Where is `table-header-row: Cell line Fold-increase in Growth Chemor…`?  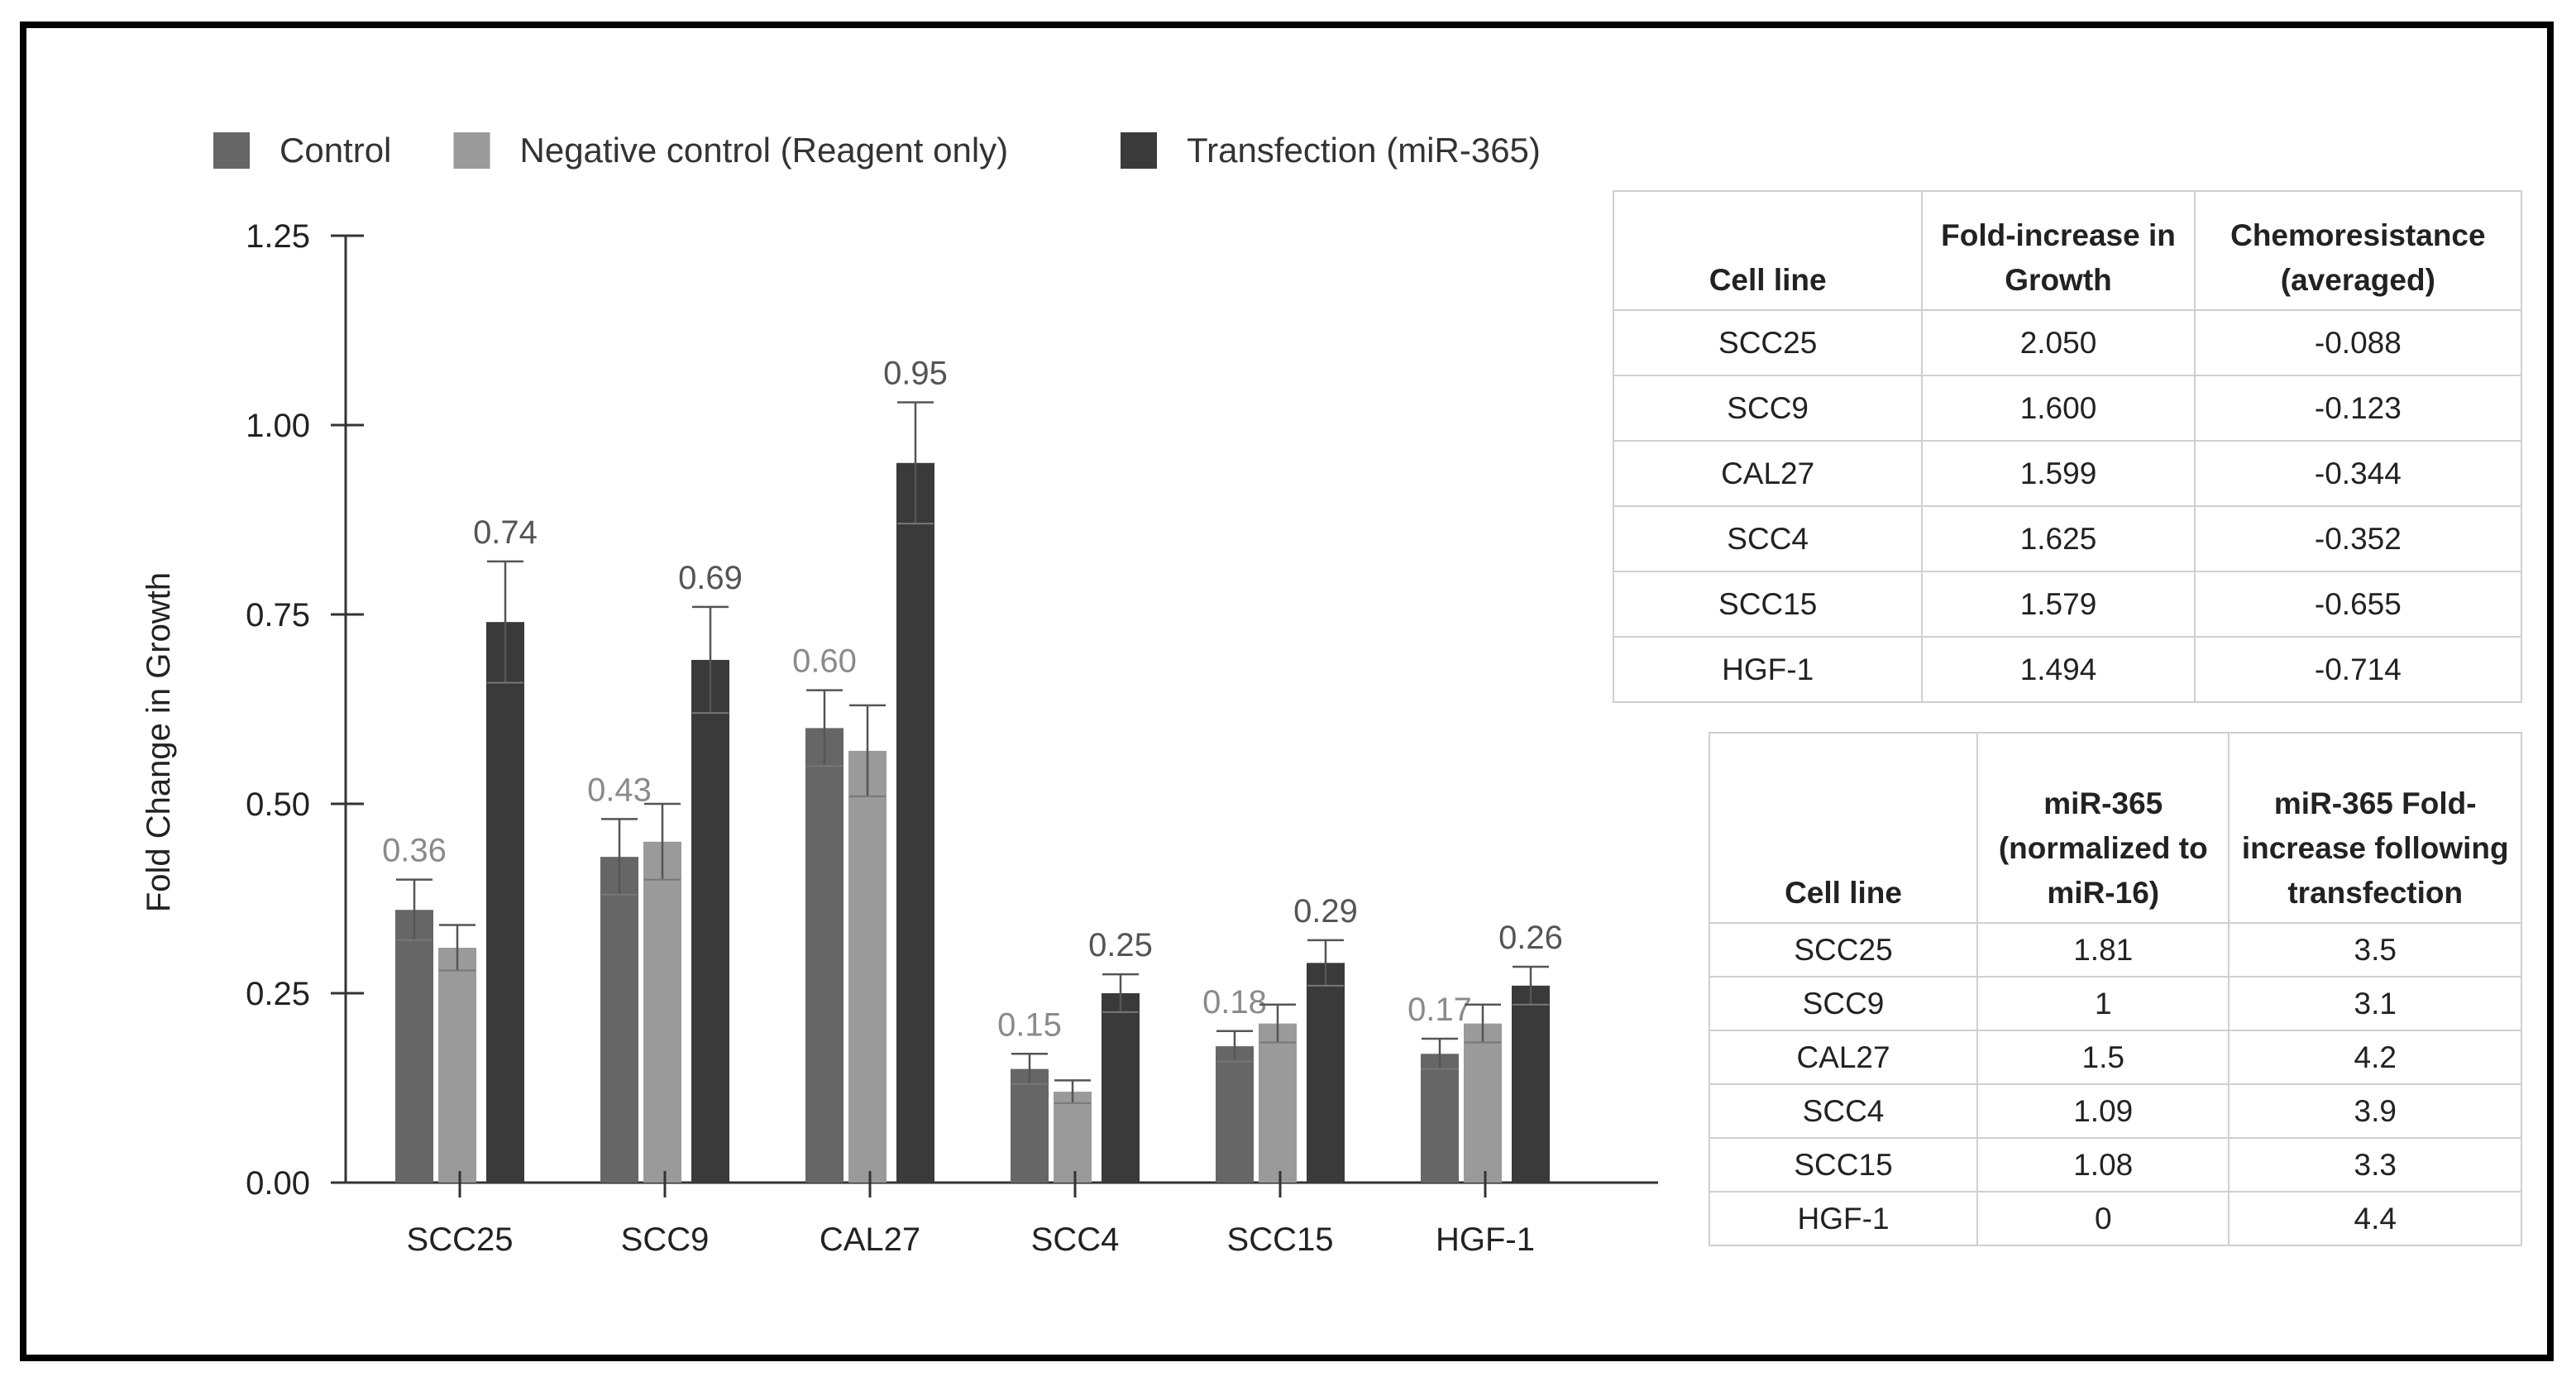 table-header-row: Cell line Fold-increase in Growth Chemor… is located at coordinates (2068, 250).